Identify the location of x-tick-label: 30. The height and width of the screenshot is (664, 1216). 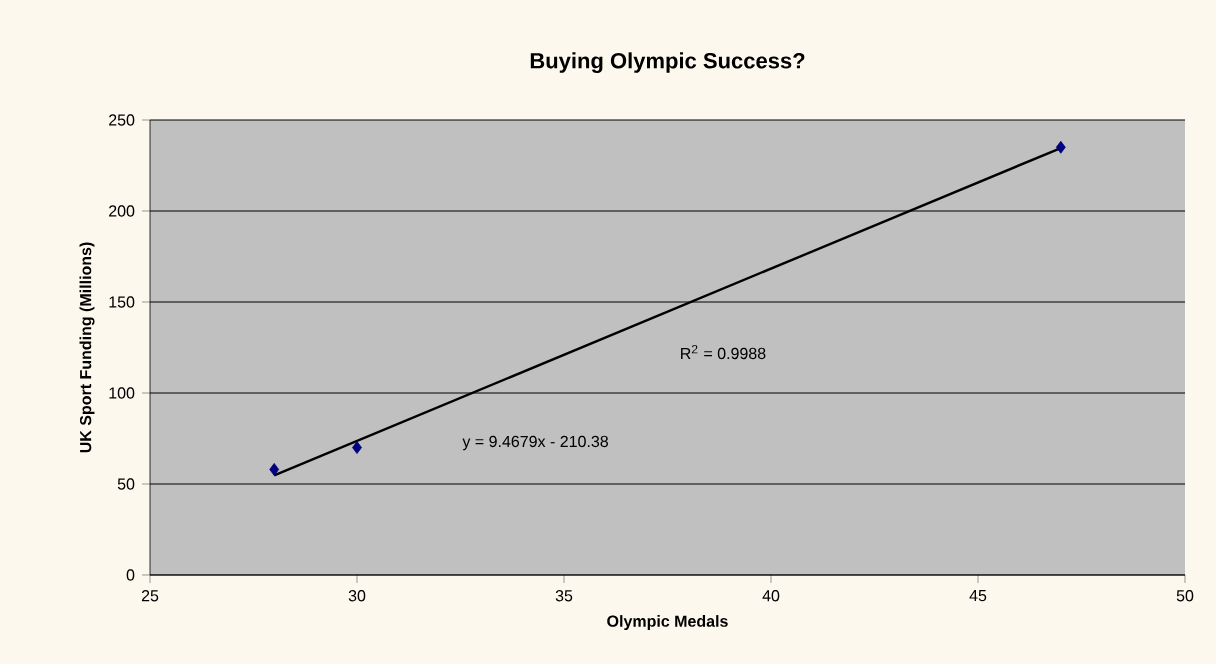
(357, 596).